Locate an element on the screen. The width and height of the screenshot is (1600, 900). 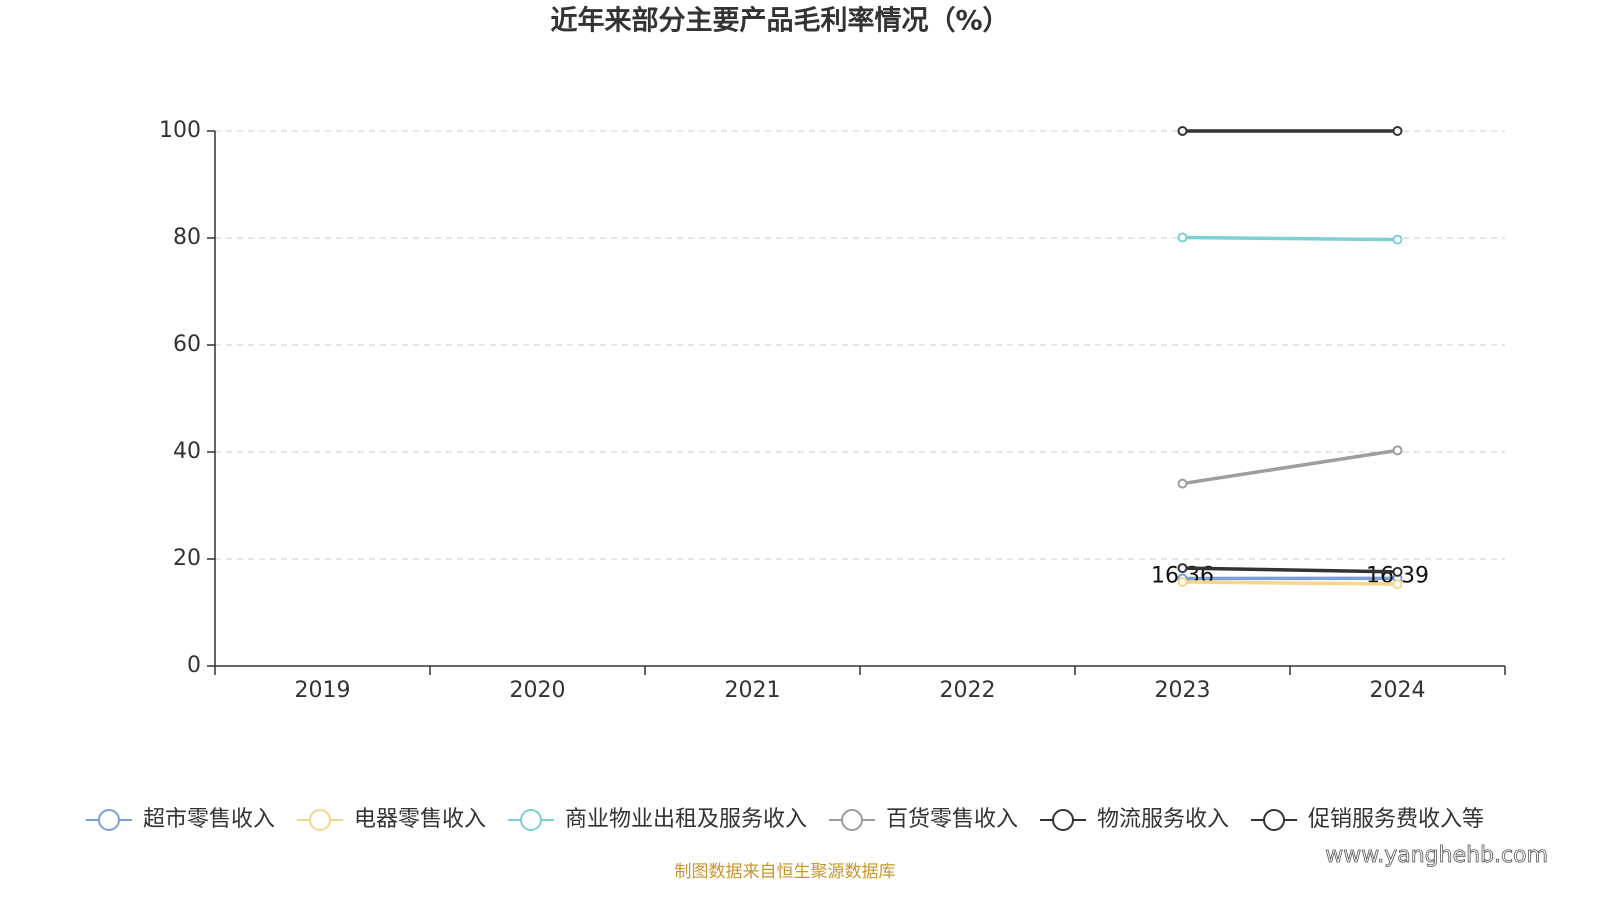
legend-label: 超市零售收入 is located at coordinates (209, 819).